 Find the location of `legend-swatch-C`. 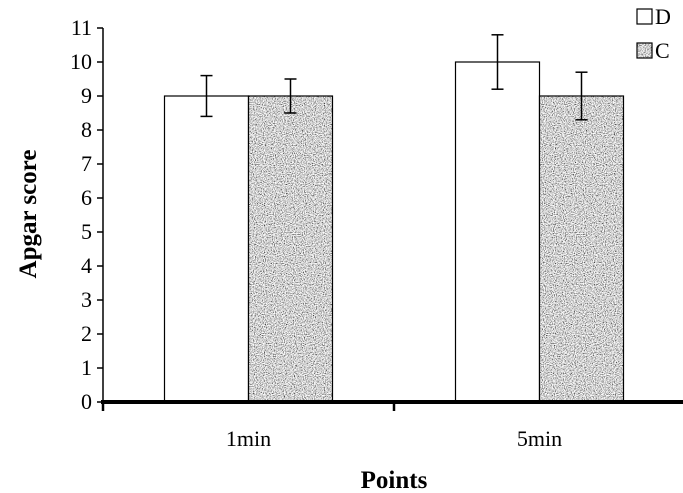

legend-swatch-C is located at coordinates (644, 50).